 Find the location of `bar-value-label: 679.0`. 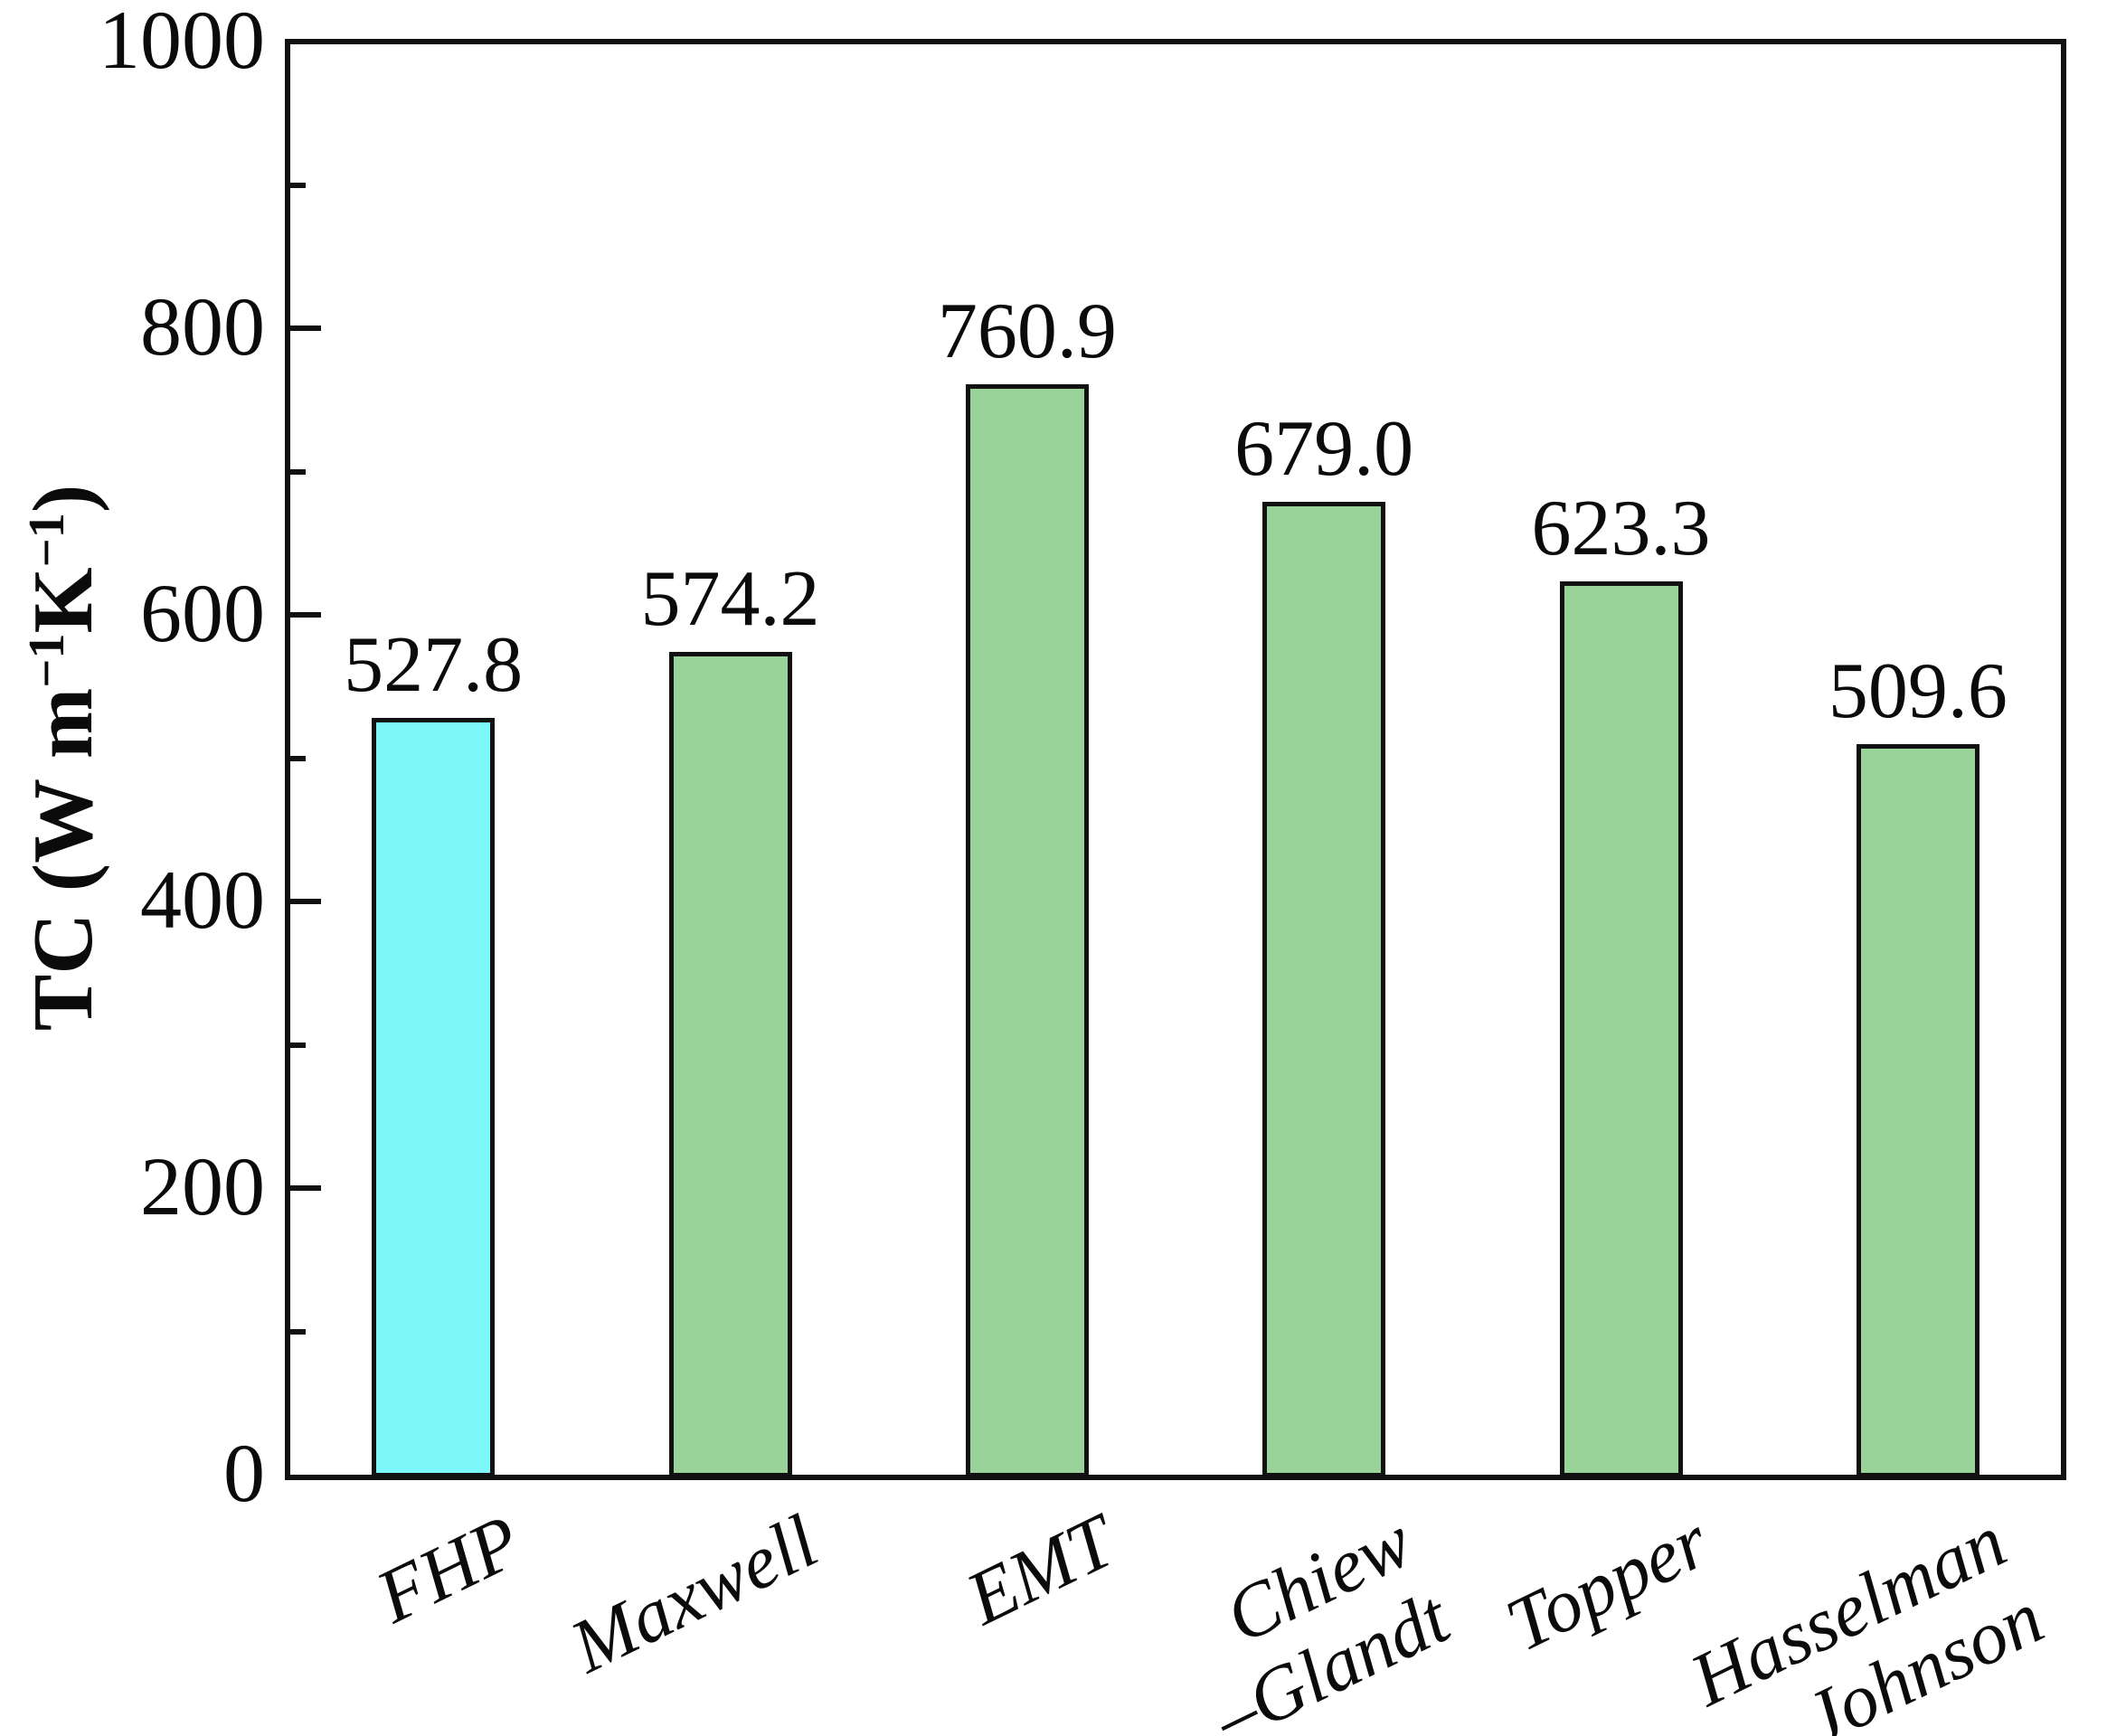

bar-value-label: 679.0 is located at coordinates (1324, 449).